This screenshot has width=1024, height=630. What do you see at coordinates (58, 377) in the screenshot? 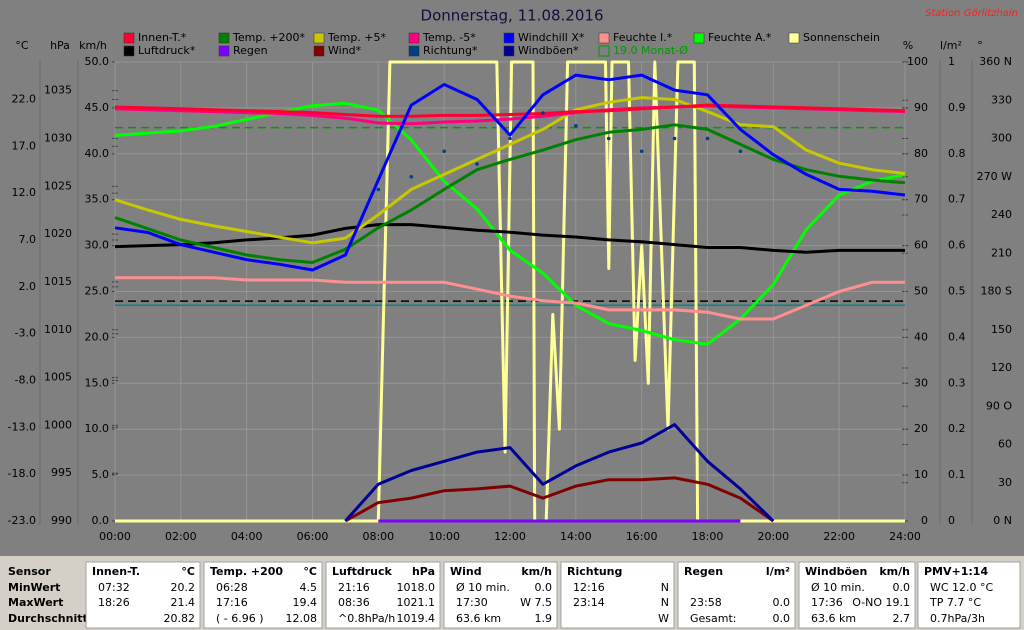
I see `y-tick-label: 1005` at bounding box center [58, 377].